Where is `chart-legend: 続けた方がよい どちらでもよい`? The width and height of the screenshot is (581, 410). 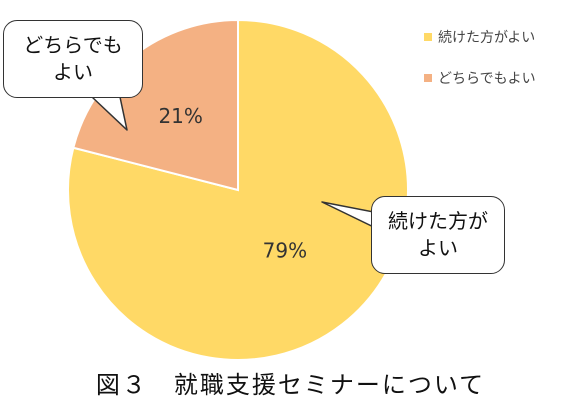
chart-legend: 続けた方がよい どちらでもよい is located at coordinates (480, 67).